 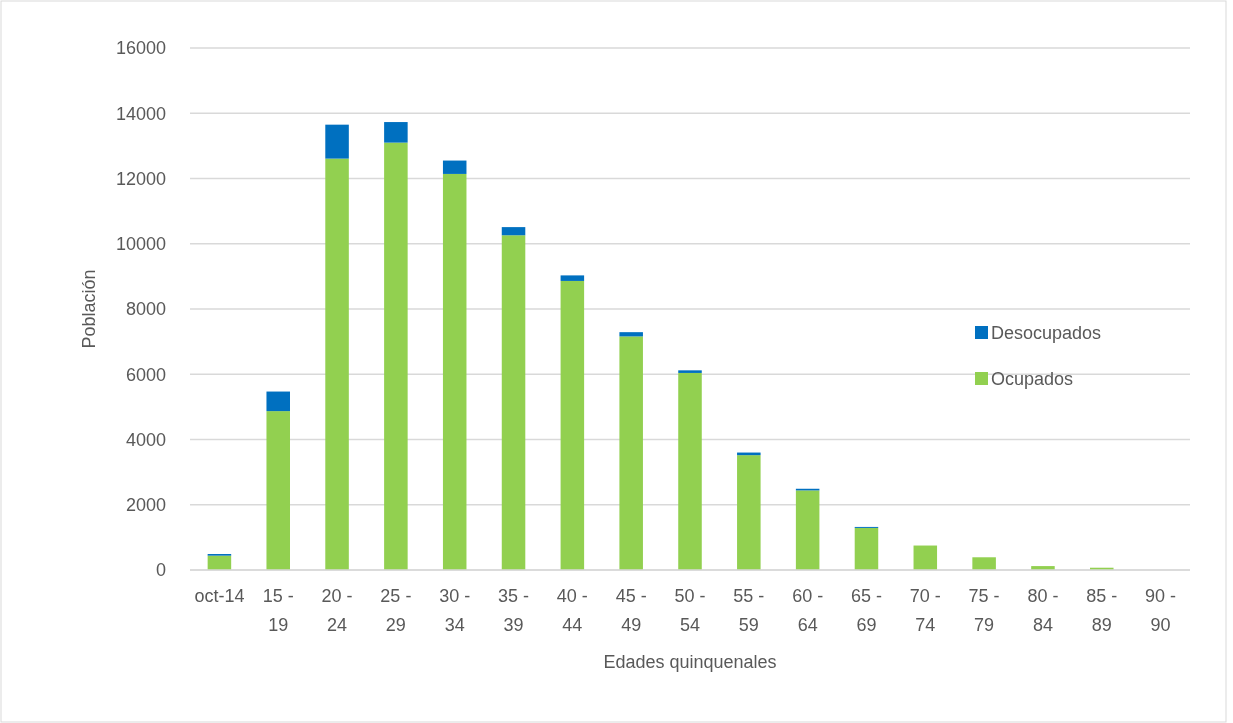 I want to click on x-tick-label: 15 - 19, so click(x=278, y=610).